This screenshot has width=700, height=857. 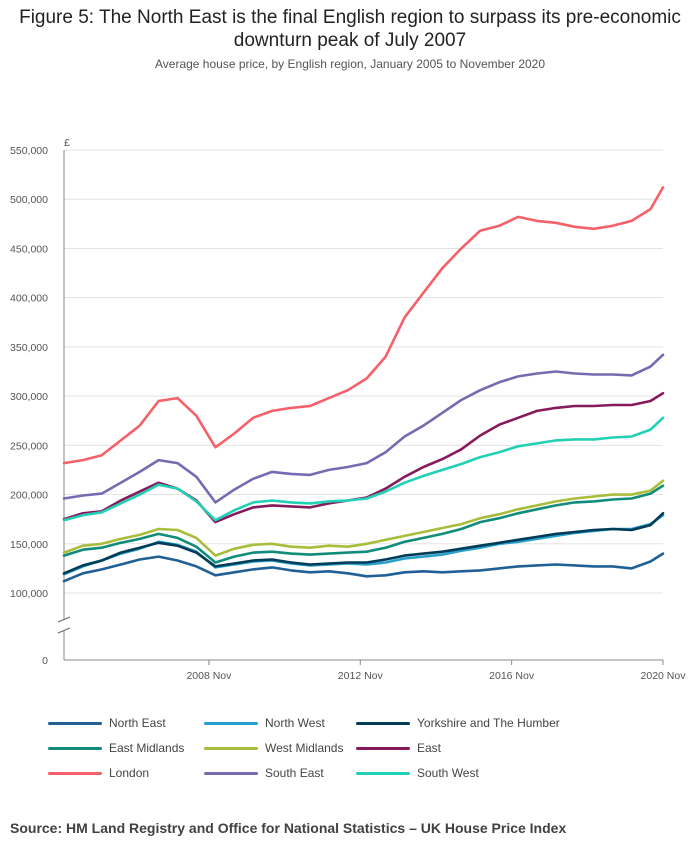 I want to click on x-tick-label: 2020 Nov, so click(x=664, y=676).